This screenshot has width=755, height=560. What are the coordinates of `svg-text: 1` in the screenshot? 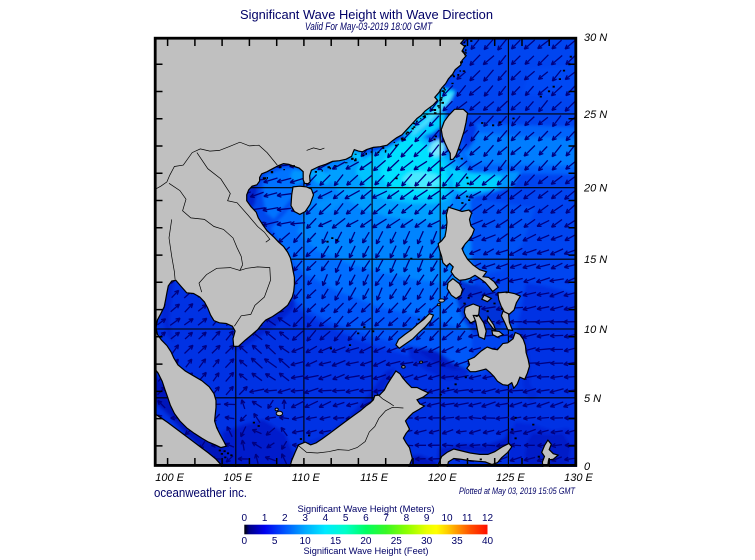 It's located at (265, 518).